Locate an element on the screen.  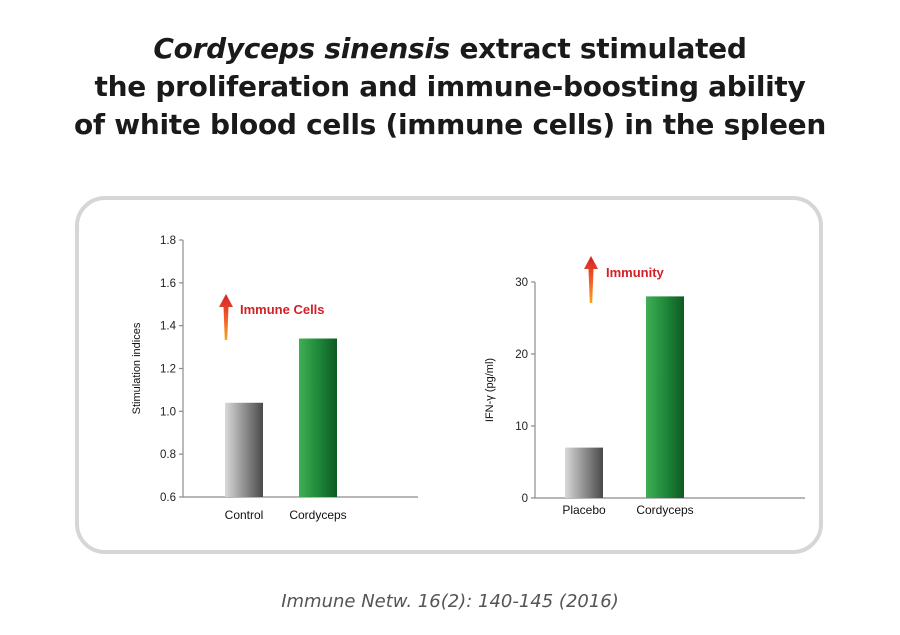
y-tick-label: 1.6 is located at coordinates (168, 284).